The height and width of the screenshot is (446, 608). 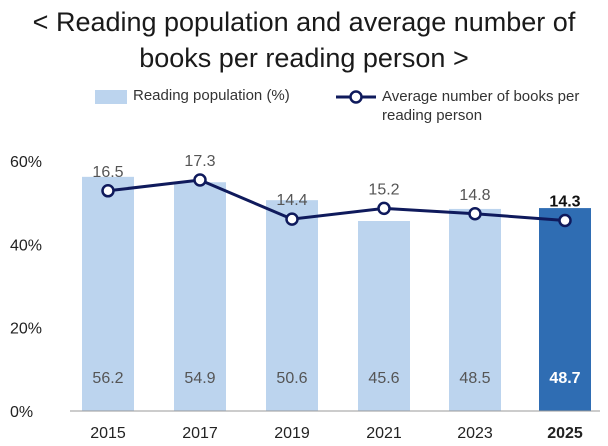 What do you see at coordinates (26, 245) in the screenshot?
I see `y-tick-label: 40%` at bounding box center [26, 245].